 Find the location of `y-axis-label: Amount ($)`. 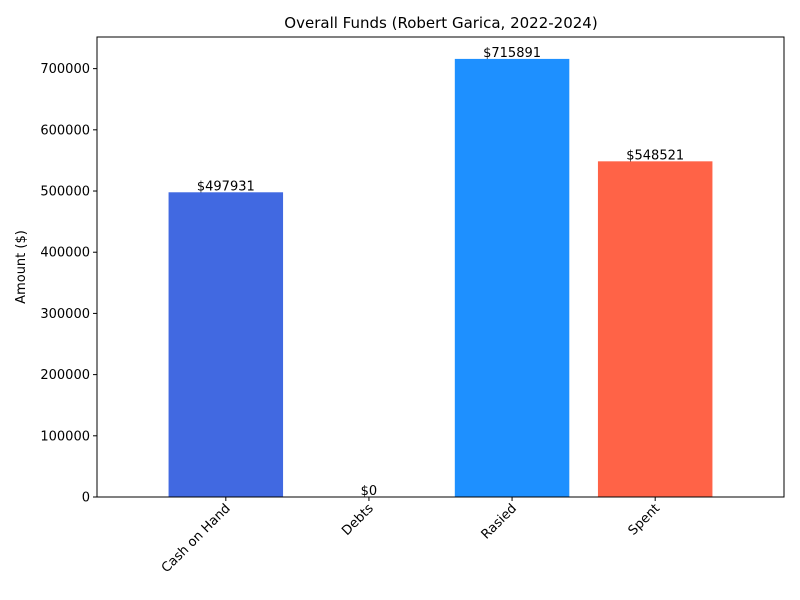

y-axis-label: Amount ($) is located at coordinates (21, 267).